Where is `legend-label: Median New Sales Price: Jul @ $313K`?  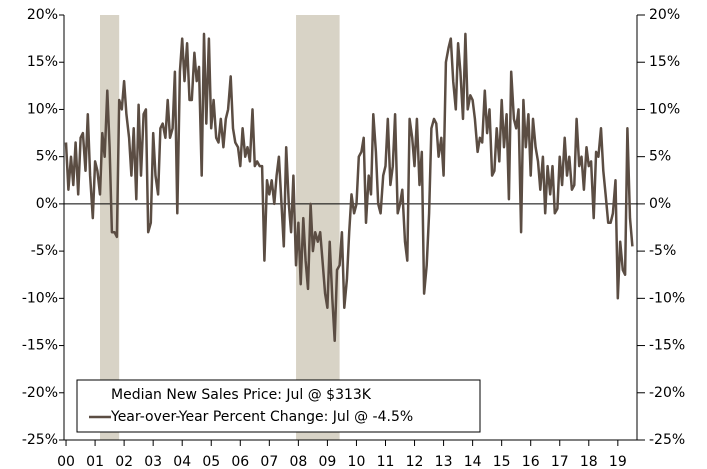
legend-label: Median New Sales Price: Jul @ $313K is located at coordinates (241, 395).